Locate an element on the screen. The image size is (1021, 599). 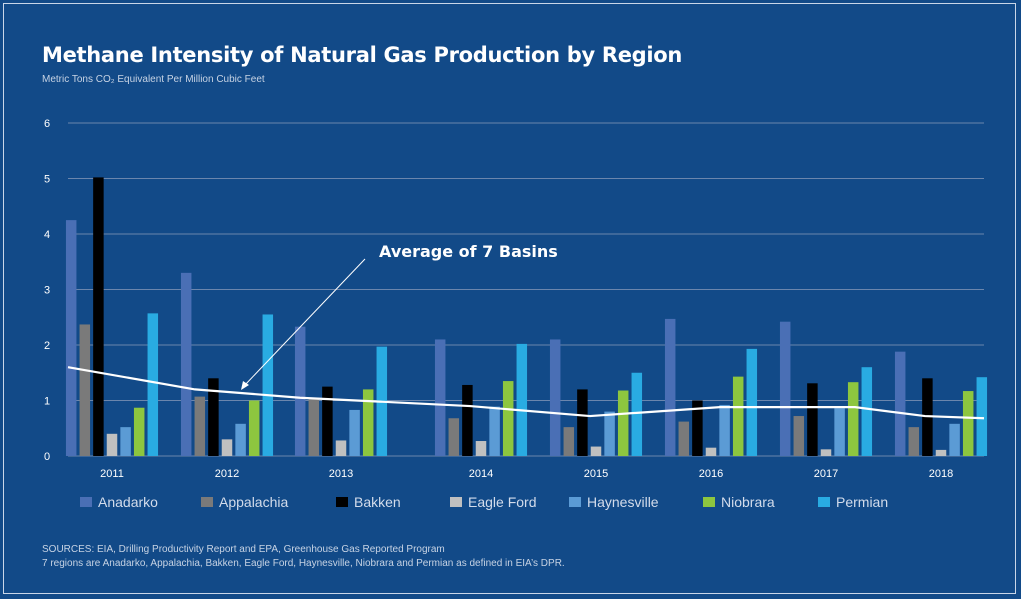
legend-label: Appalachia is located at coordinates (254, 502).